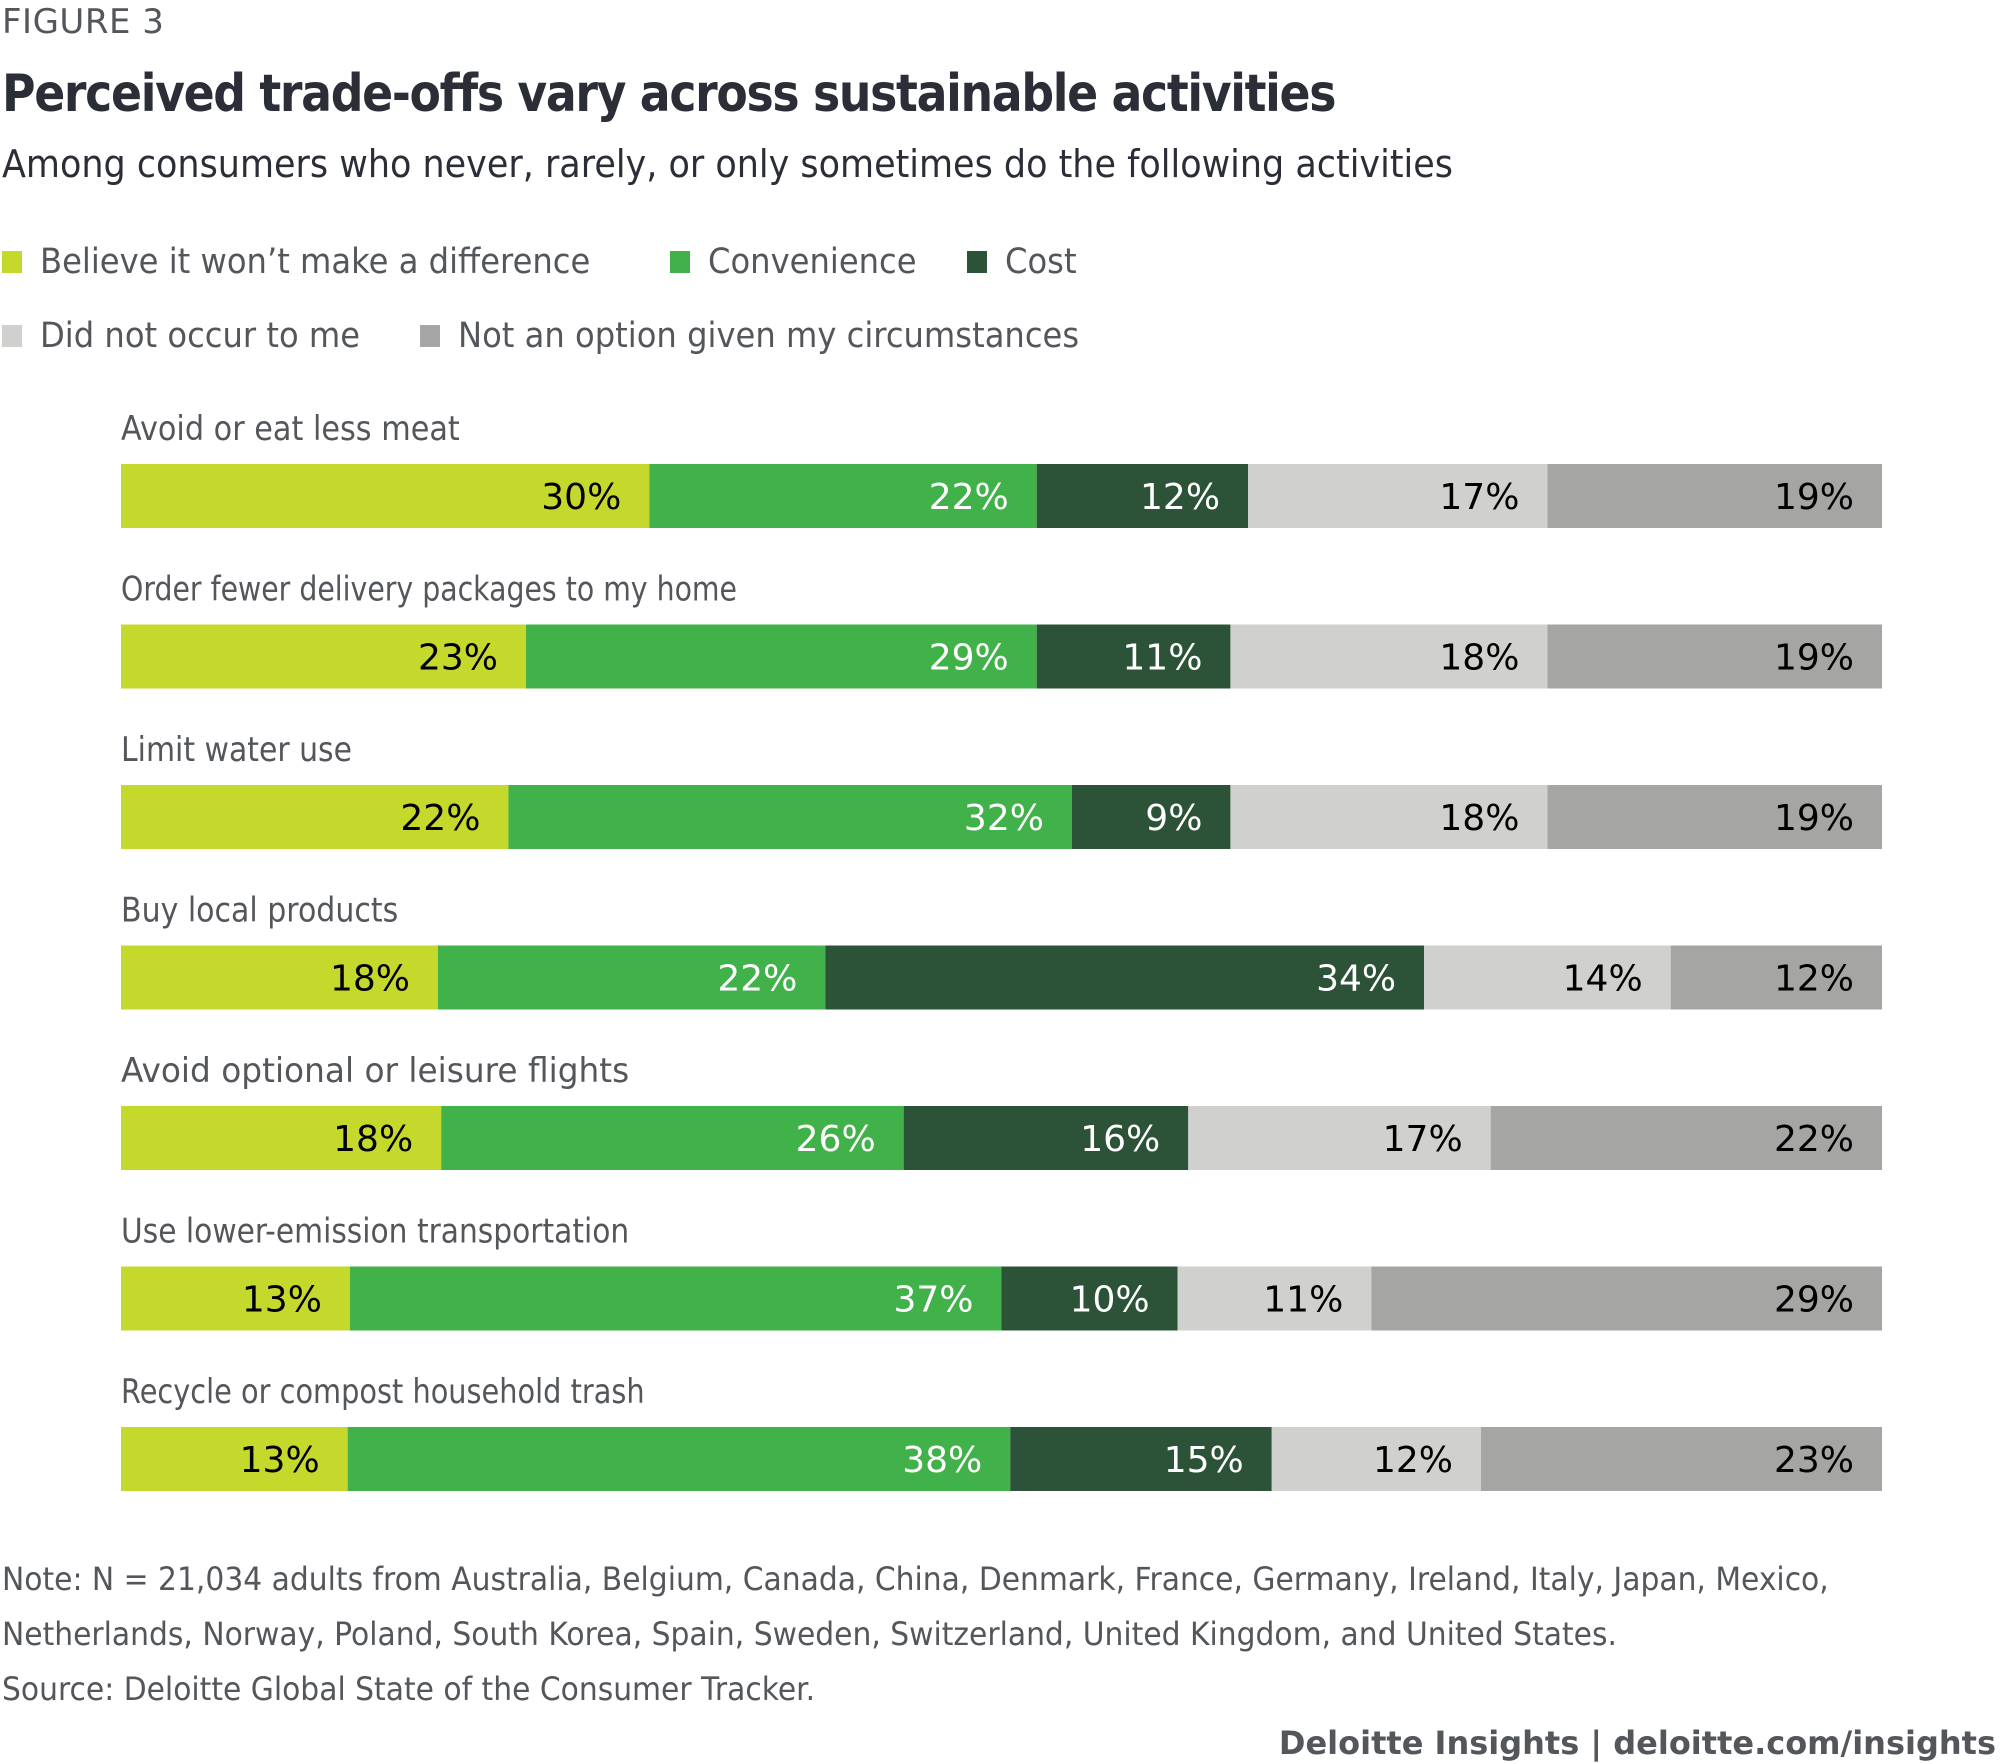 The height and width of the screenshot is (1764, 2000). I want to click on legend-item-not-an-option: Not an option given my circumstances, so click(776, 336).